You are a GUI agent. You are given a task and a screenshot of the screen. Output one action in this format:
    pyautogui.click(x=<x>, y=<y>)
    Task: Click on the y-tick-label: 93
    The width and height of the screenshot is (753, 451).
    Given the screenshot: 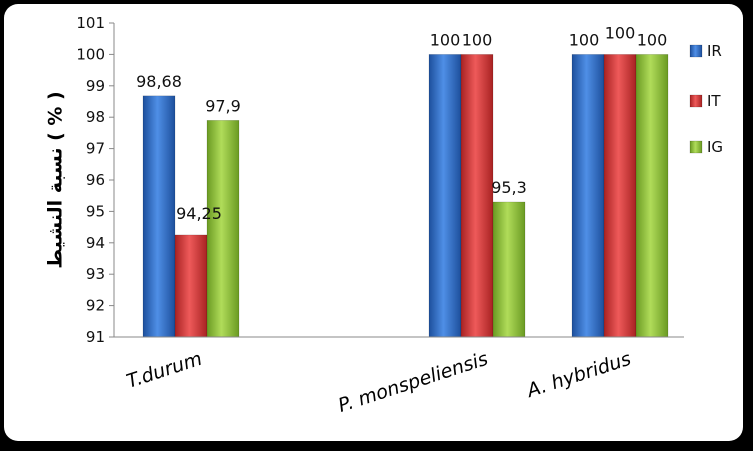 What is the action you would take?
    pyautogui.click(x=95, y=274)
    